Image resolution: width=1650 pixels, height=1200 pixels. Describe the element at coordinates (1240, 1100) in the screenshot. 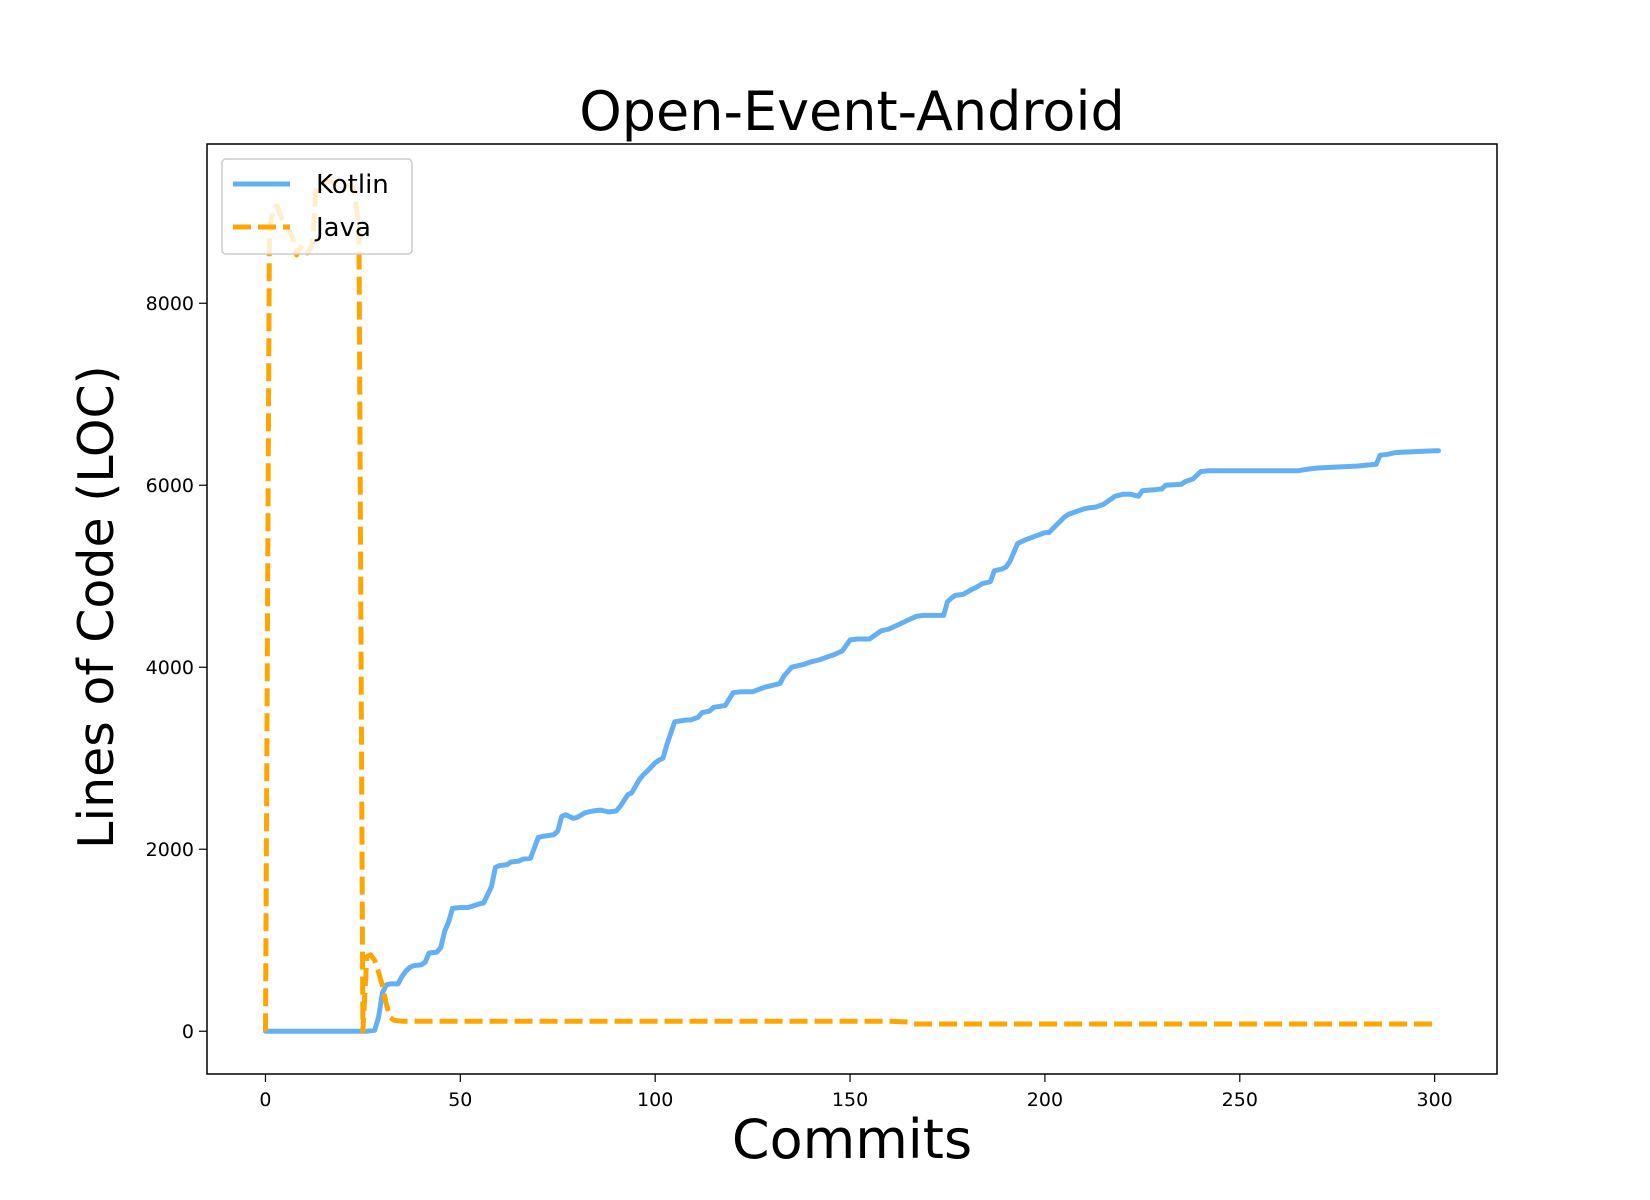

I see `x-tick-label: 250` at that location.